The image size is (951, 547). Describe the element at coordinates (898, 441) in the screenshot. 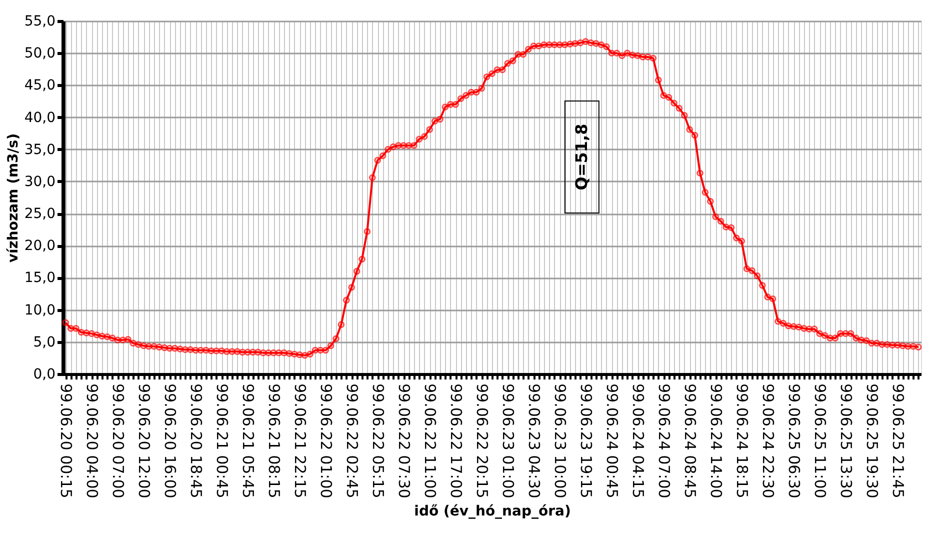

I see `x-tick-label: 99.06.25 21:45` at that location.